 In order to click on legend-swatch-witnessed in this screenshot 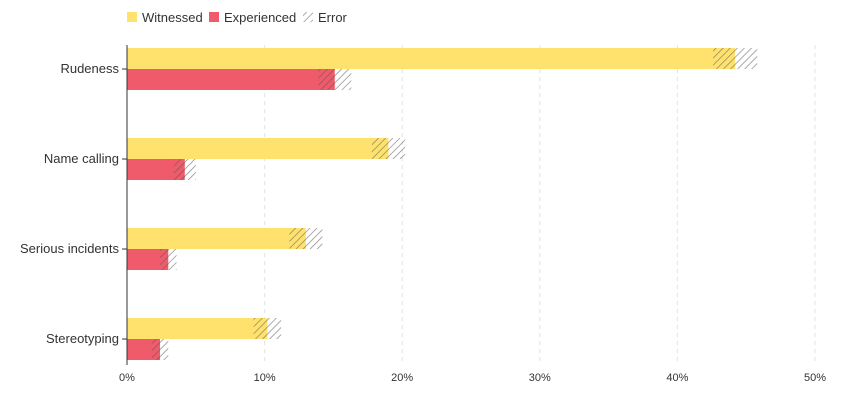, I will do `click(132, 17)`.